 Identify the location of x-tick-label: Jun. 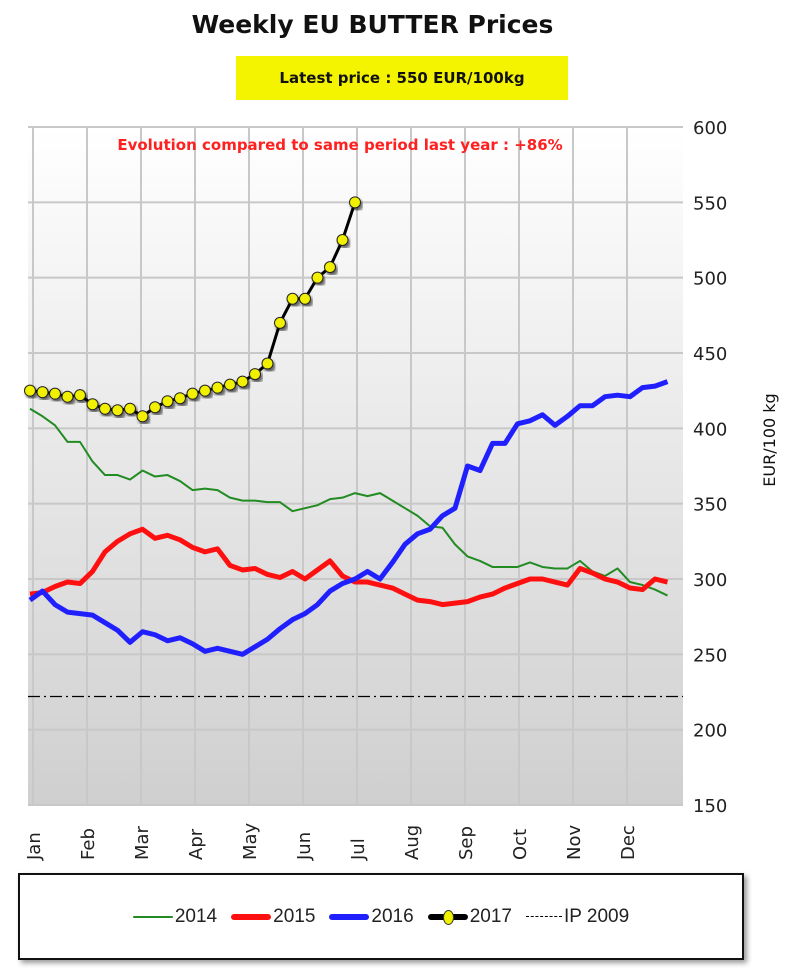
(304, 846).